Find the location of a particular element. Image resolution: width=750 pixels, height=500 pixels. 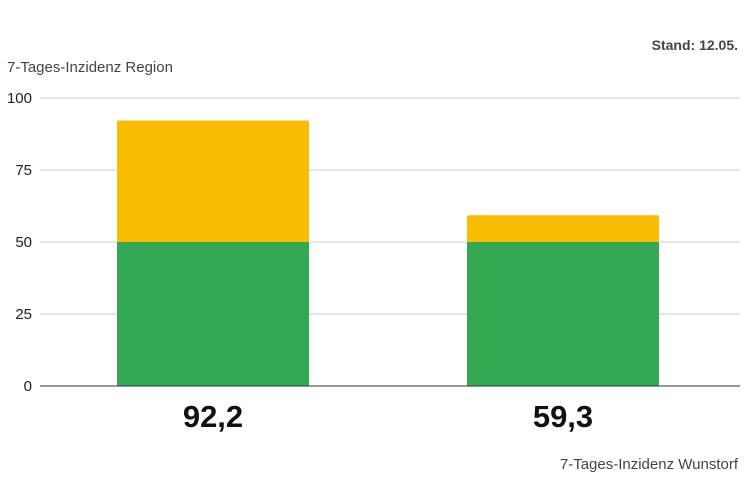

y-tick-label: 75 is located at coordinates (23, 170).